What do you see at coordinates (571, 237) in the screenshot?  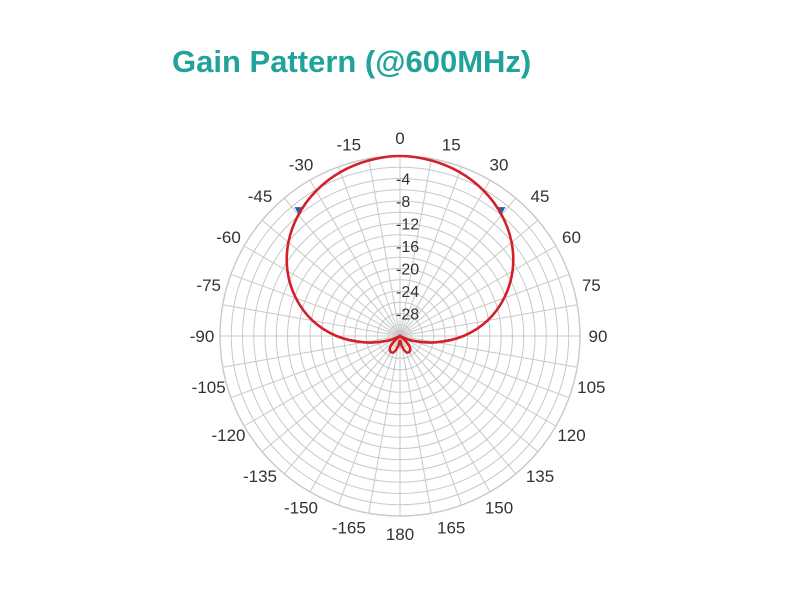 I see `angle-tick-label: 60` at bounding box center [571, 237].